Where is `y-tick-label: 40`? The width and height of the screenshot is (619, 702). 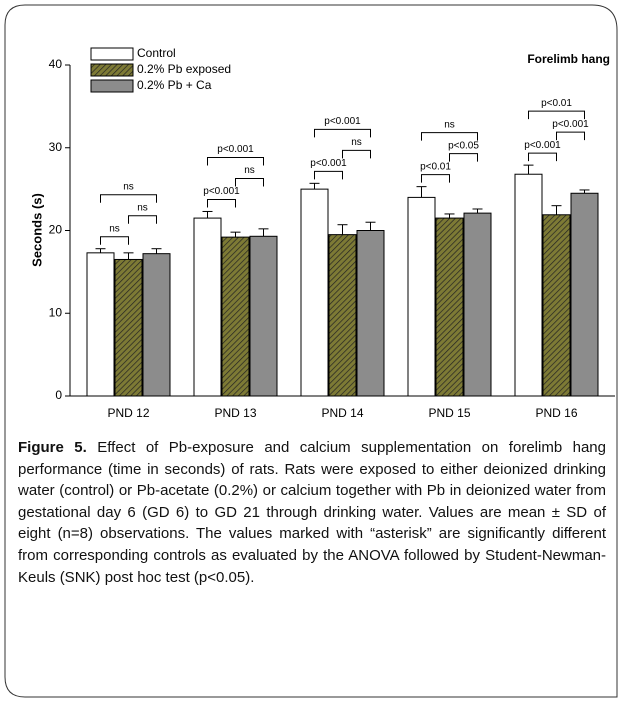
y-tick-label: 40 is located at coordinates (56, 64).